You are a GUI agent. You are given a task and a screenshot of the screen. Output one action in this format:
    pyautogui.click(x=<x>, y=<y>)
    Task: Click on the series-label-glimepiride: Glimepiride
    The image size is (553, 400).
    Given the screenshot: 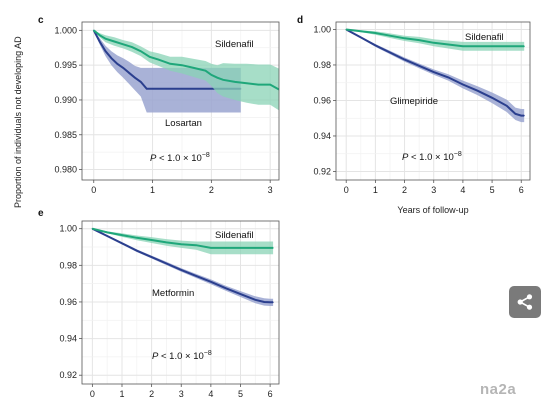 What is the action you would take?
    pyautogui.click(x=414, y=101)
    